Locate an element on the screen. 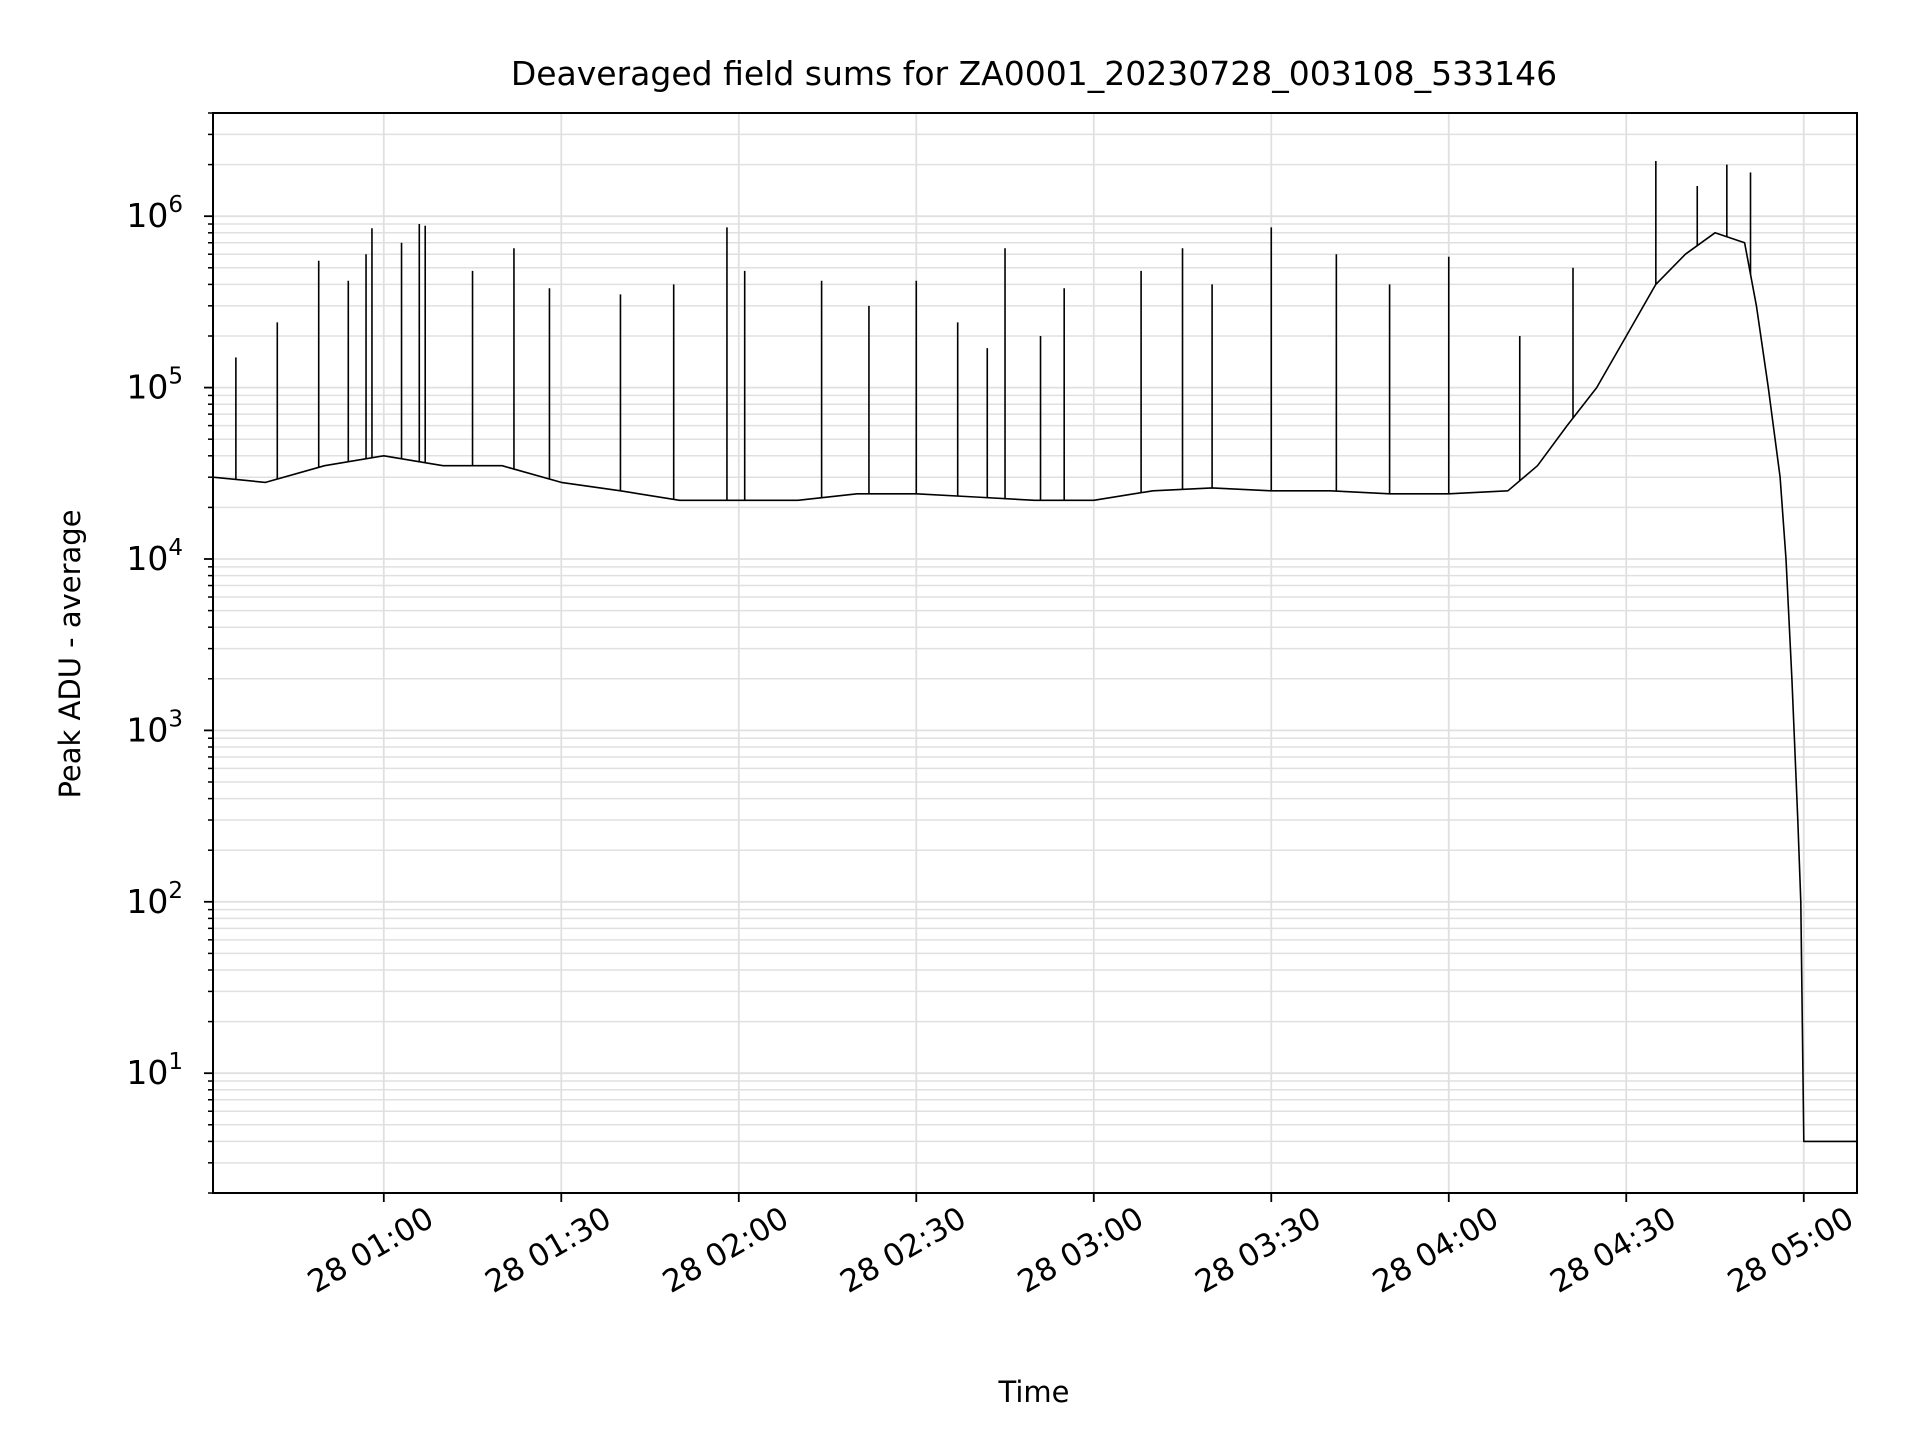  x-axis-label: Time is located at coordinates (1034, 1392).